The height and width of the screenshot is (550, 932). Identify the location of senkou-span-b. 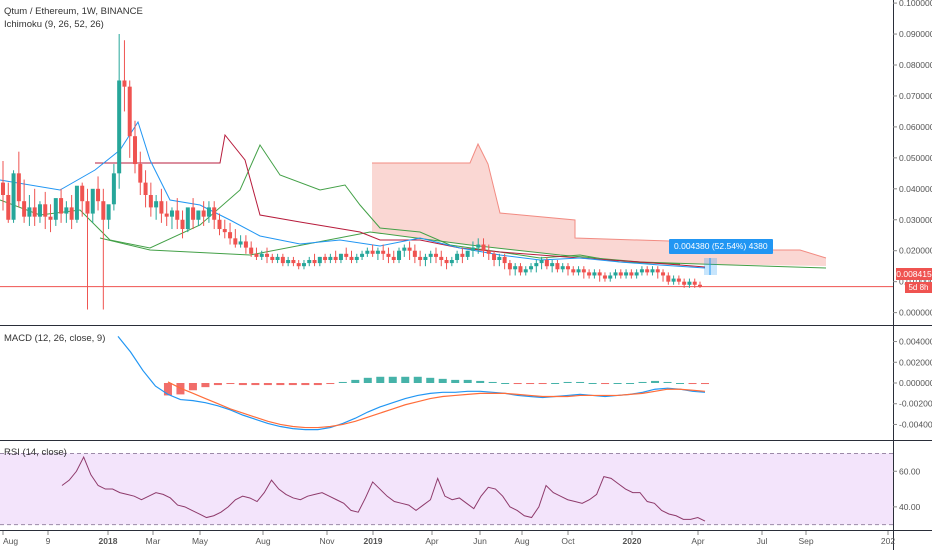
(463, 250).